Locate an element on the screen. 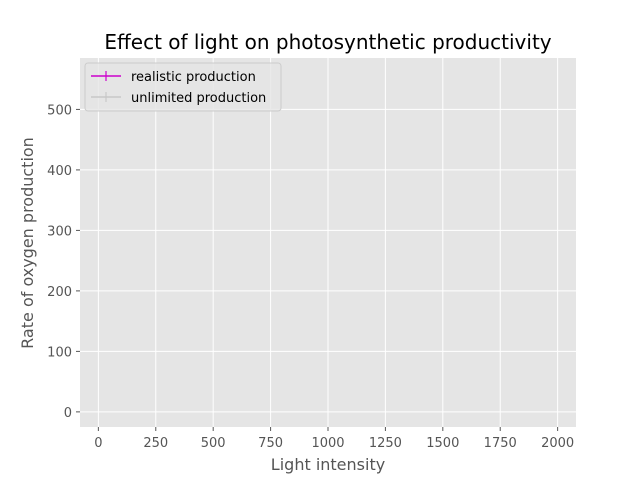 This screenshot has width=640, height=480. x-tick-label: 0 is located at coordinates (98, 443).